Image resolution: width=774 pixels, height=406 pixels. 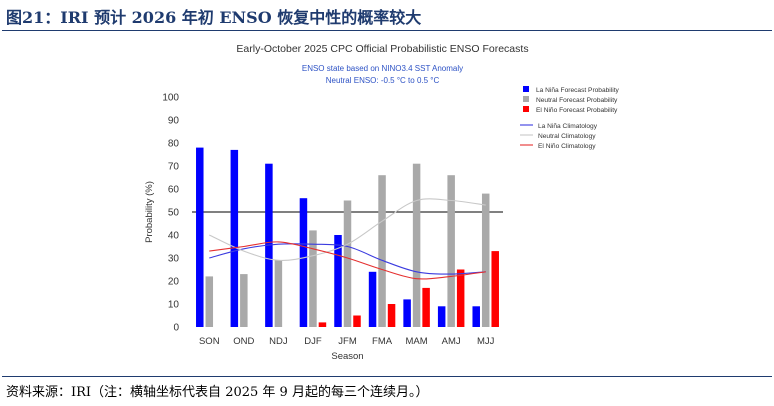 What do you see at coordinates (338, 281) in the screenshot?
I see `bar-lanina-jfm` at bounding box center [338, 281].